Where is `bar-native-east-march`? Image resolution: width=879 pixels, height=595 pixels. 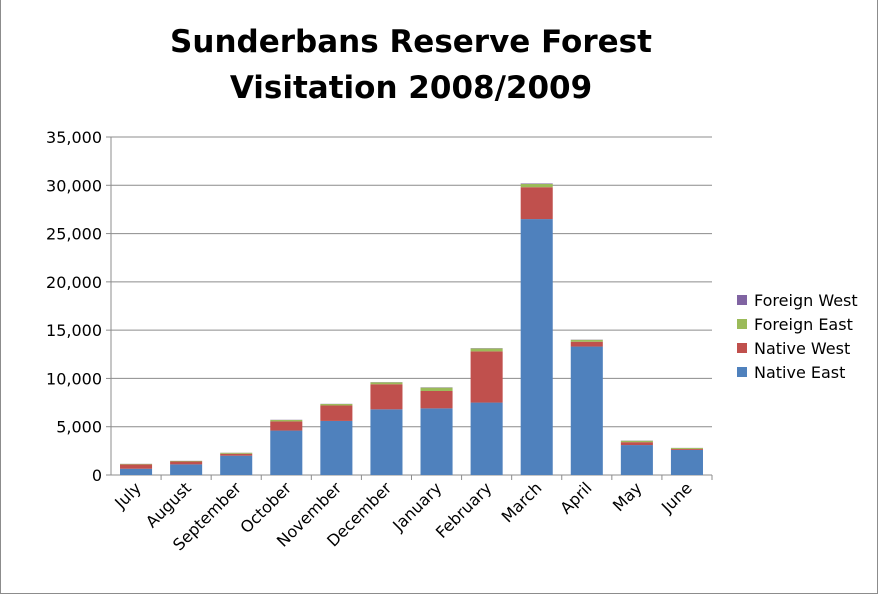 bar-native-east-march is located at coordinates (536, 347).